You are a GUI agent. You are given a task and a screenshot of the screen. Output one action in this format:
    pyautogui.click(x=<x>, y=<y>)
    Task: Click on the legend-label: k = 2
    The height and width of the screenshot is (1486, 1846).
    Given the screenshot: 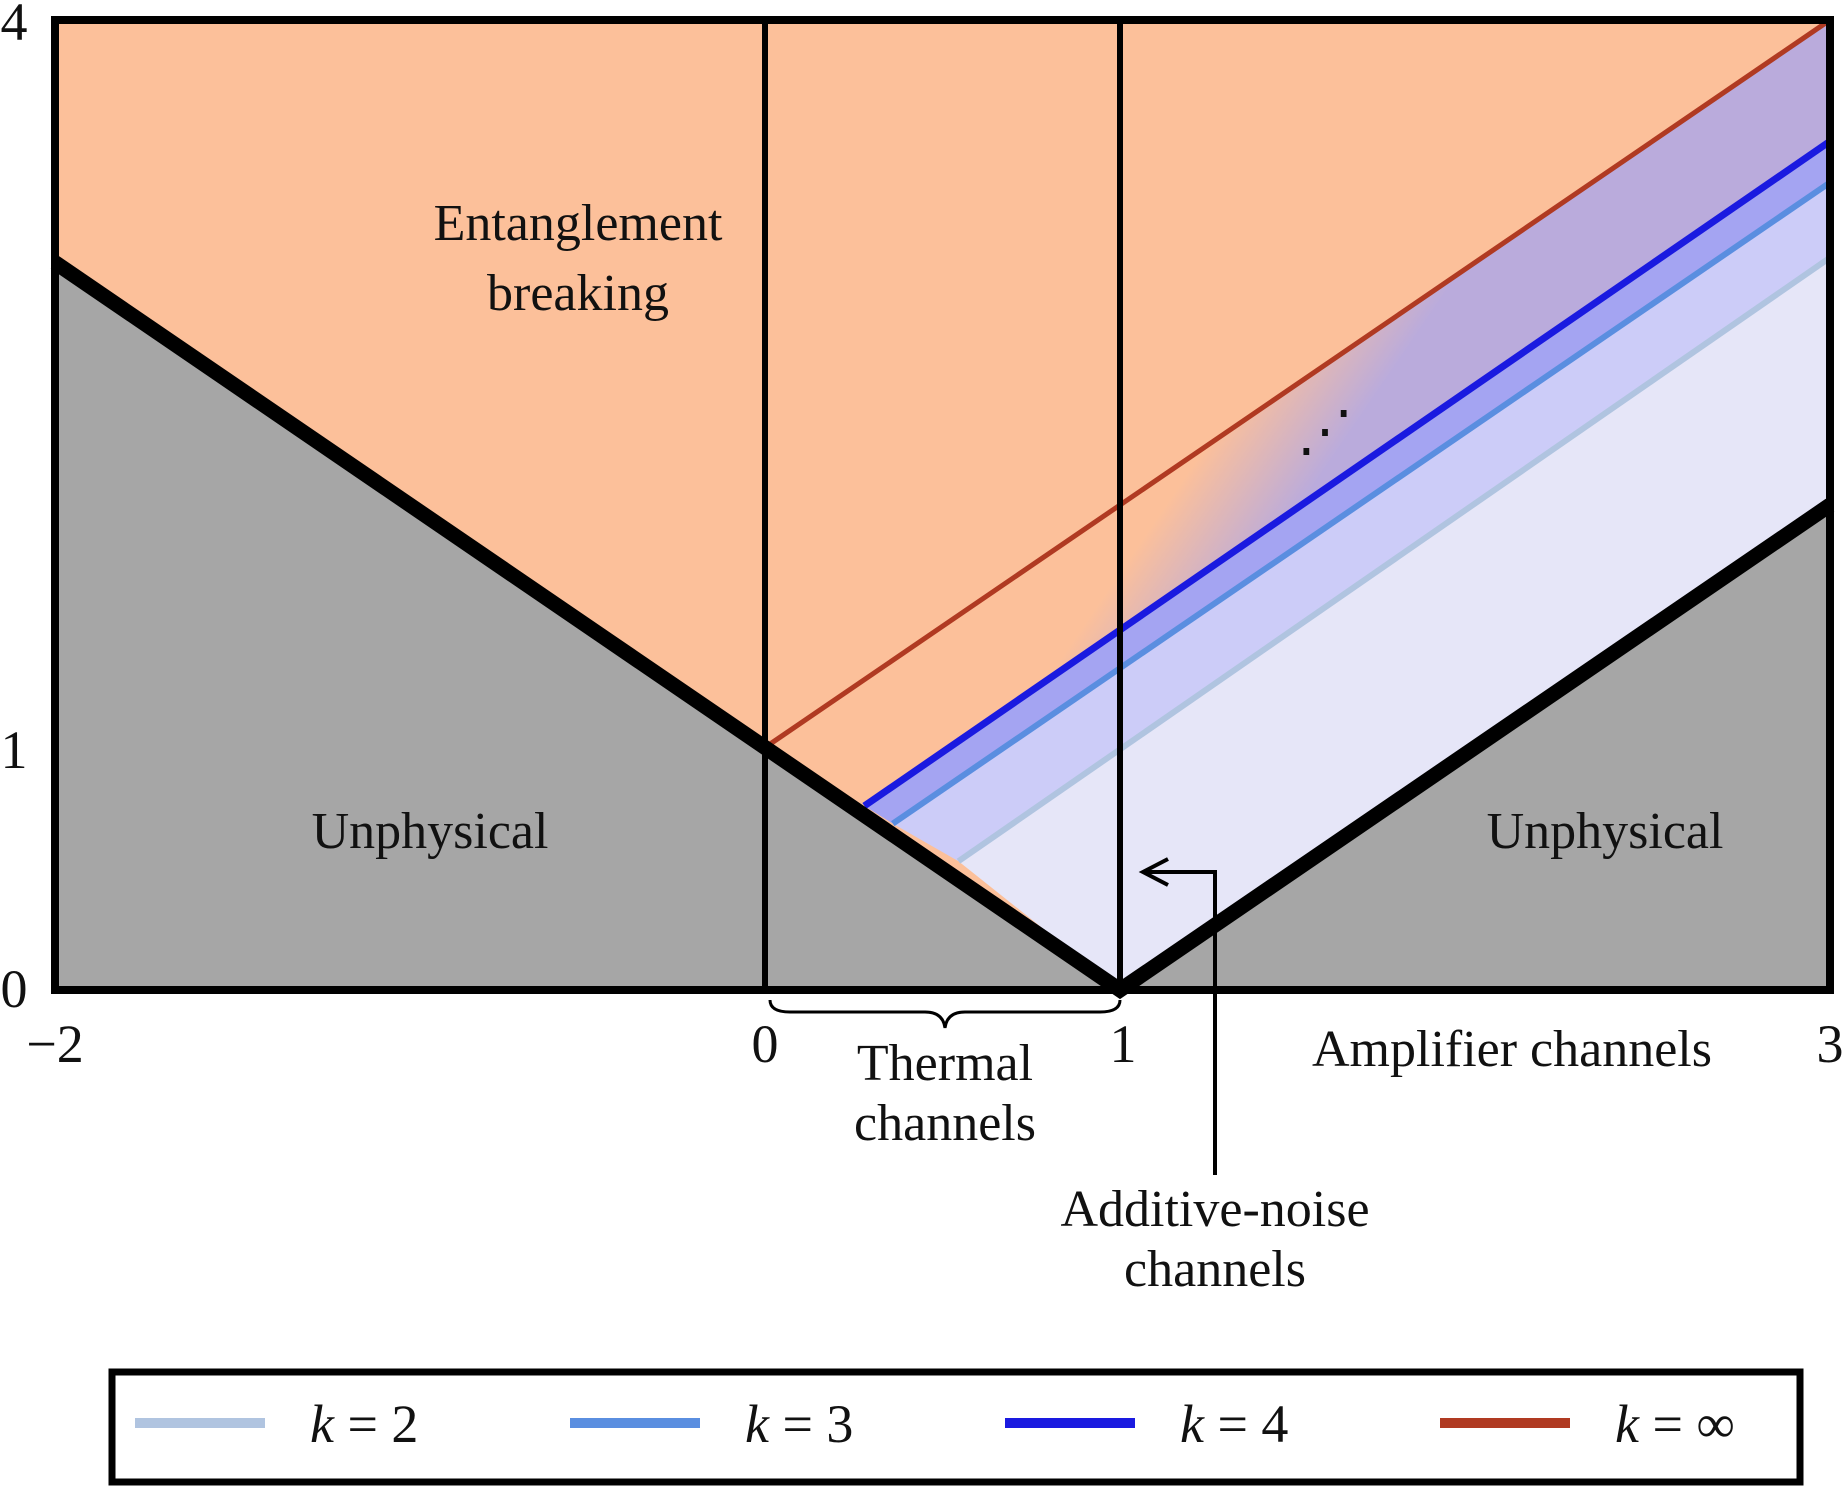 What is the action you would take?
    pyautogui.click(x=364, y=1424)
    